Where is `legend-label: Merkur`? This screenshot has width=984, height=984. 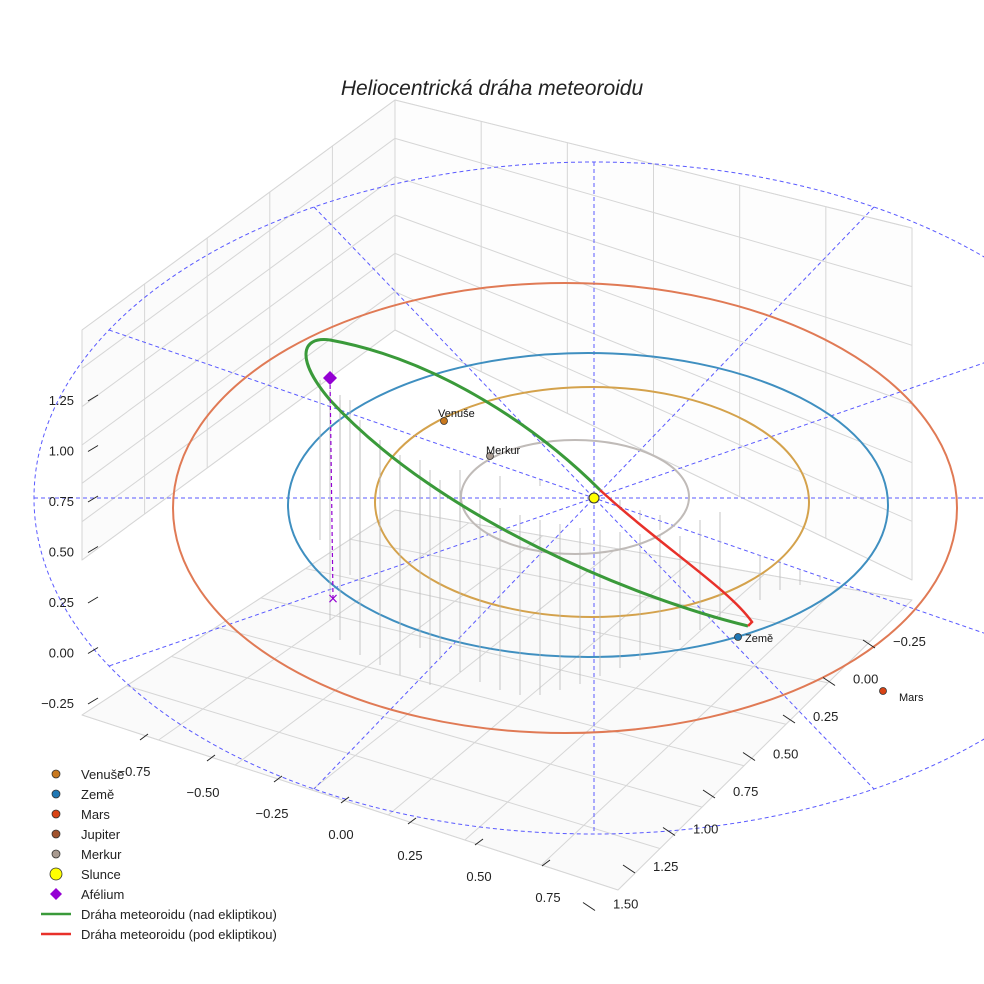
legend-label: Merkur is located at coordinates (101, 854).